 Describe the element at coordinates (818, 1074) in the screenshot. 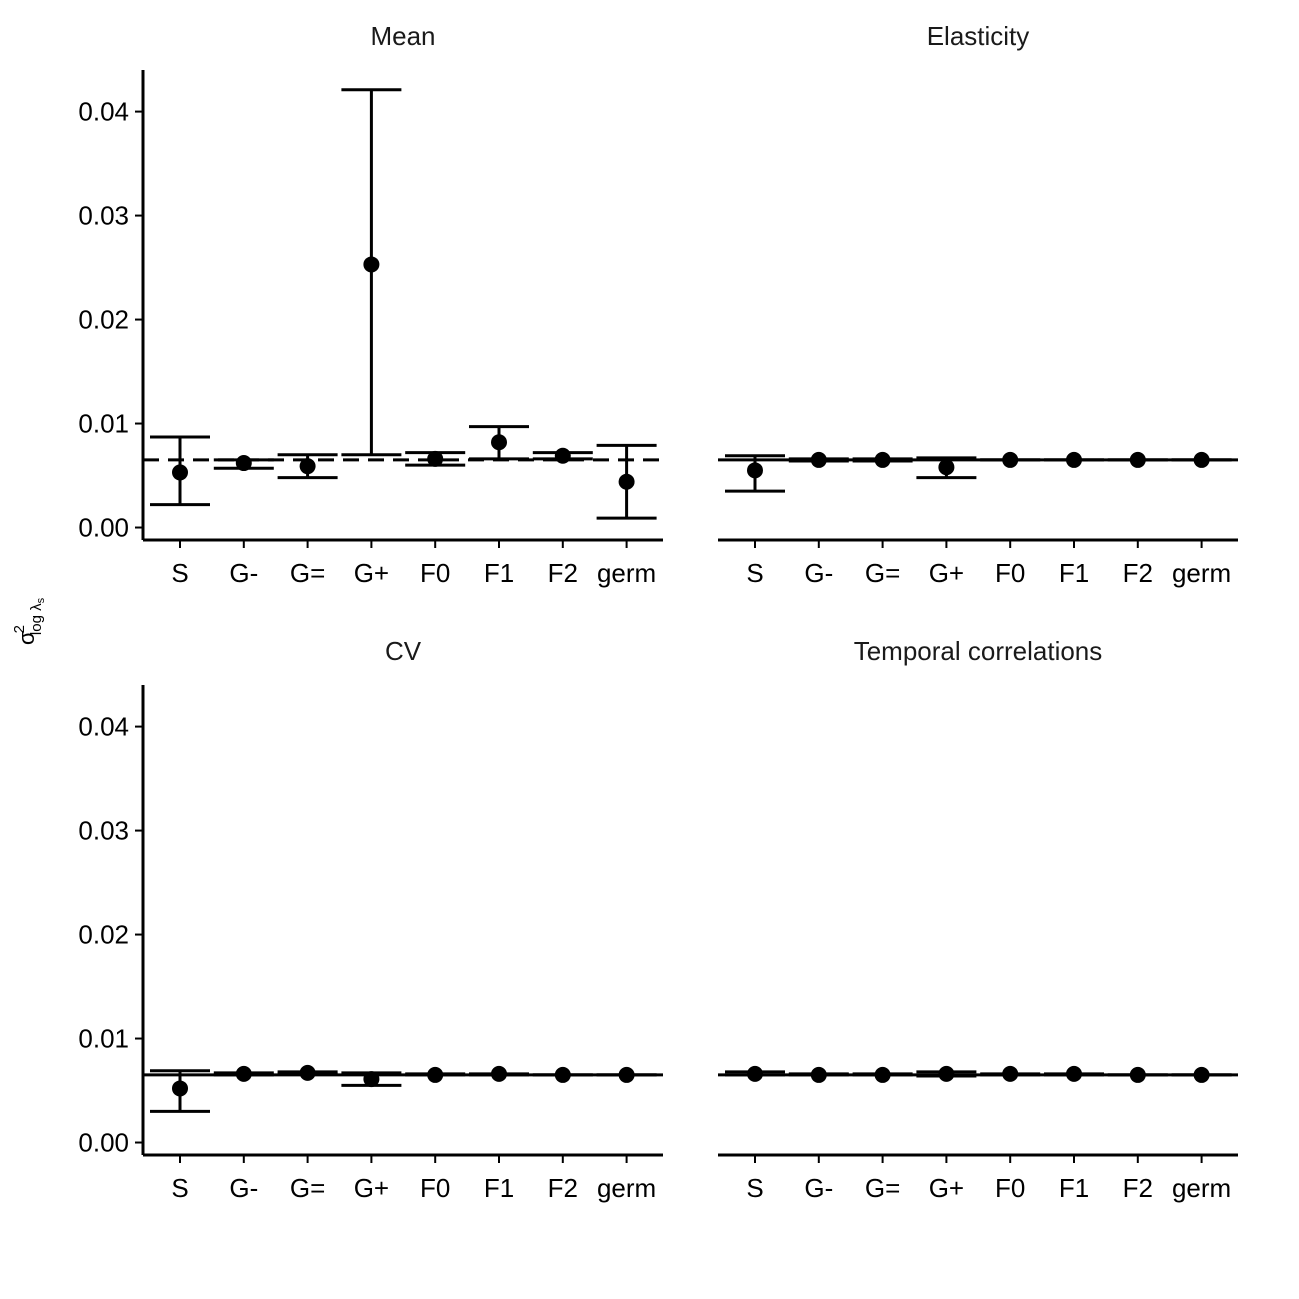

I see `panel-4-point-G-` at that location.